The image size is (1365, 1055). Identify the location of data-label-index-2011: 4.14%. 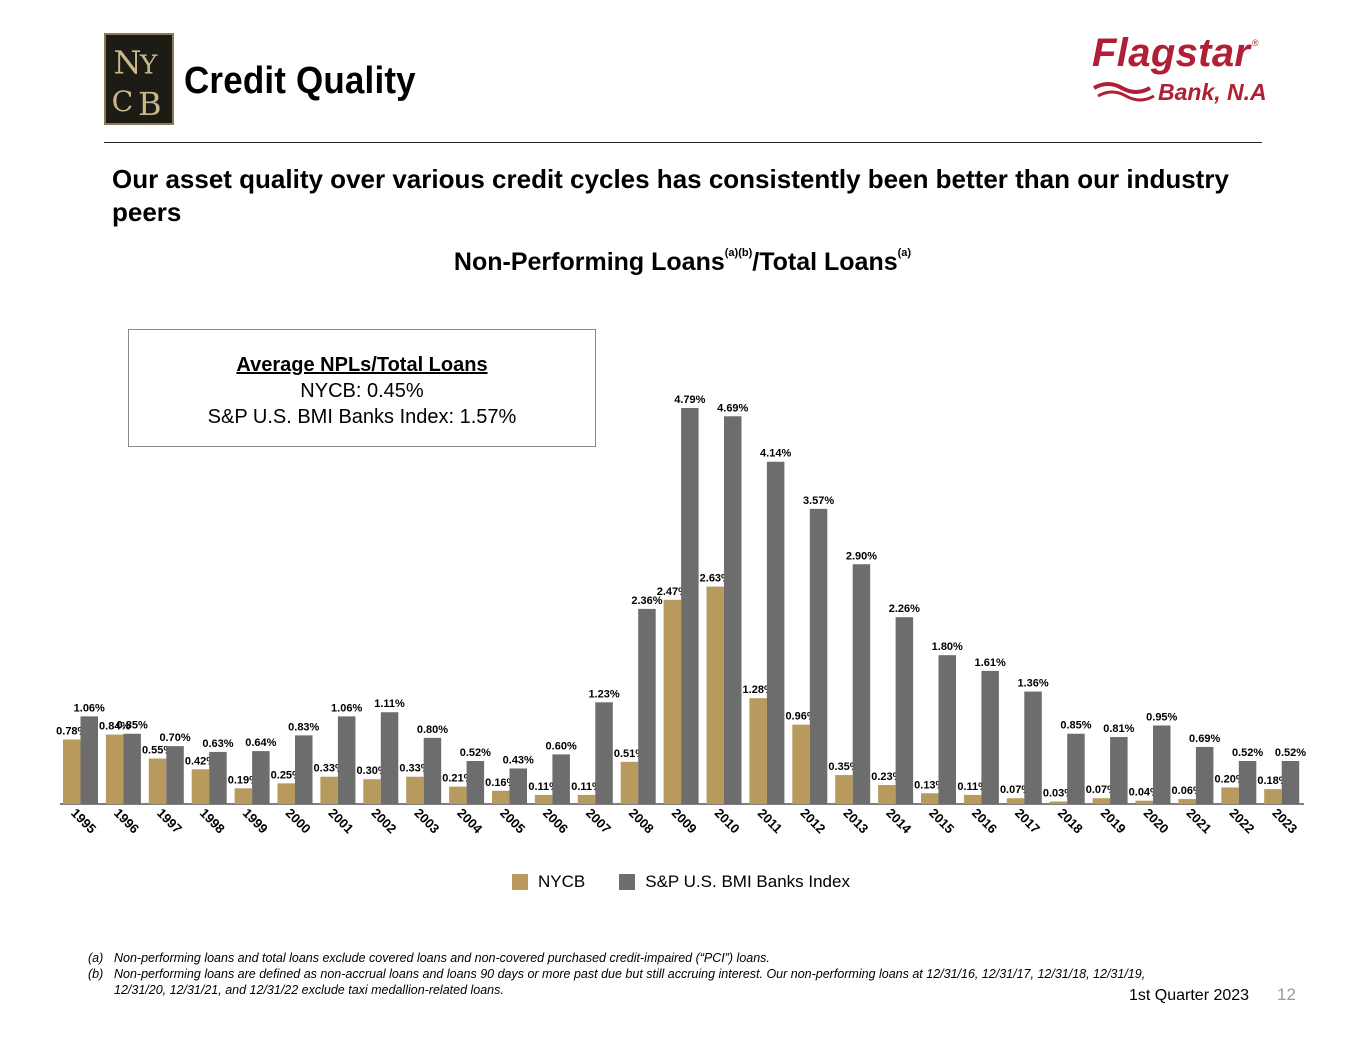
(775, 454).